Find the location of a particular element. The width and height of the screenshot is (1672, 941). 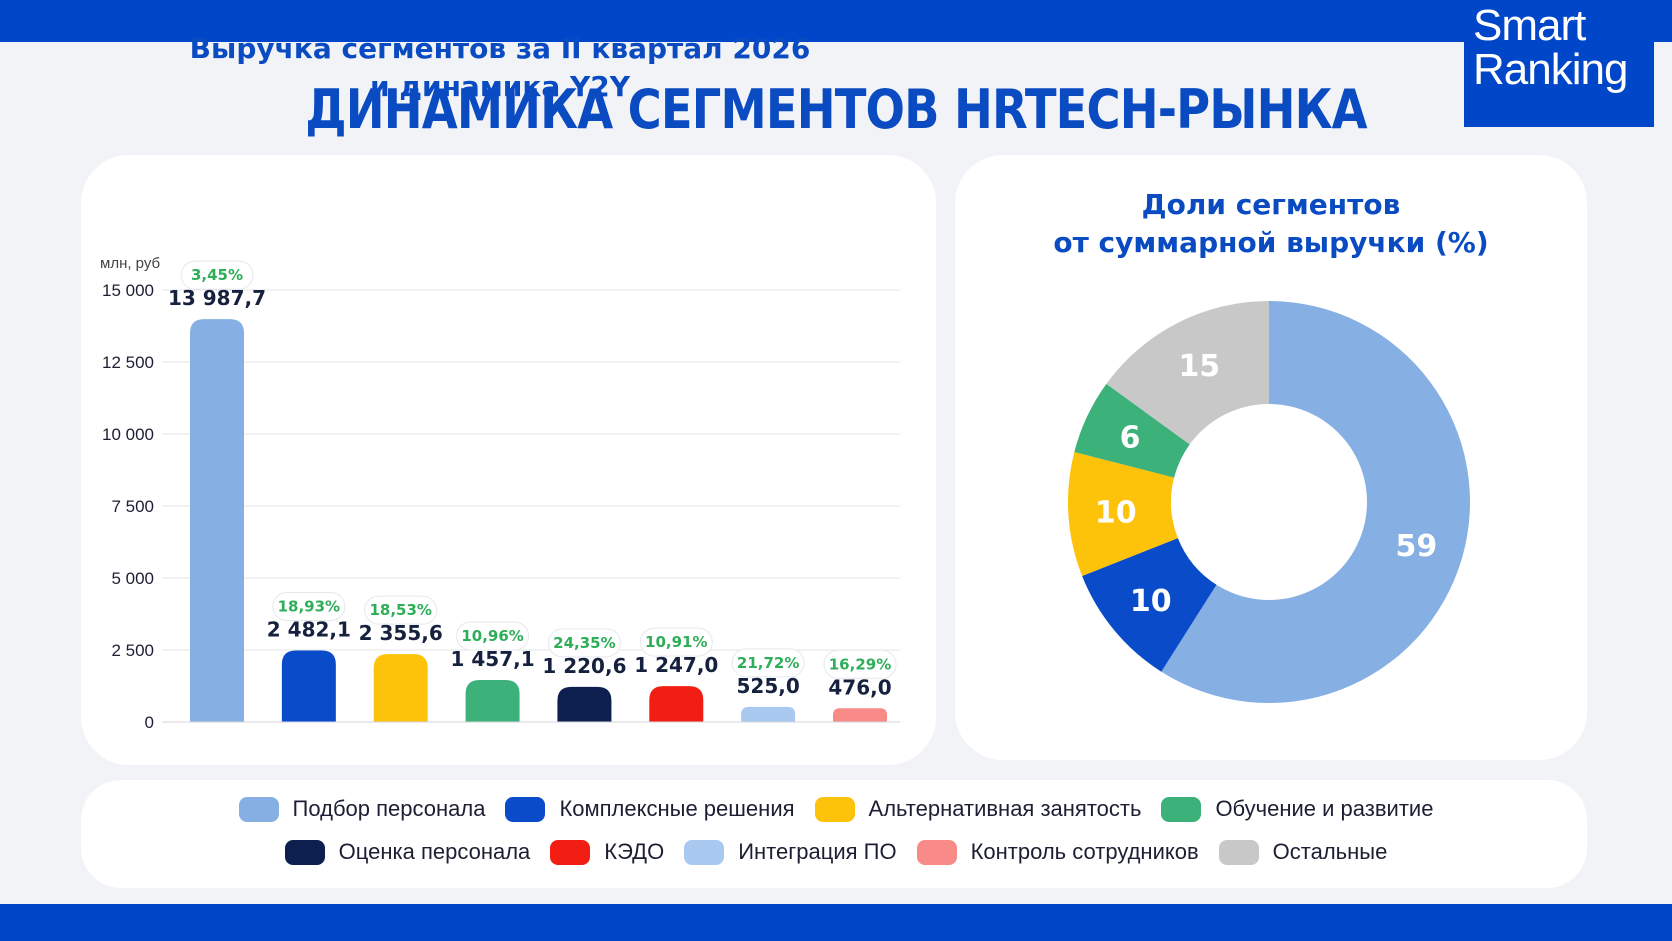

legend-item: Подбор персонала is located at coordinates (362, 809).